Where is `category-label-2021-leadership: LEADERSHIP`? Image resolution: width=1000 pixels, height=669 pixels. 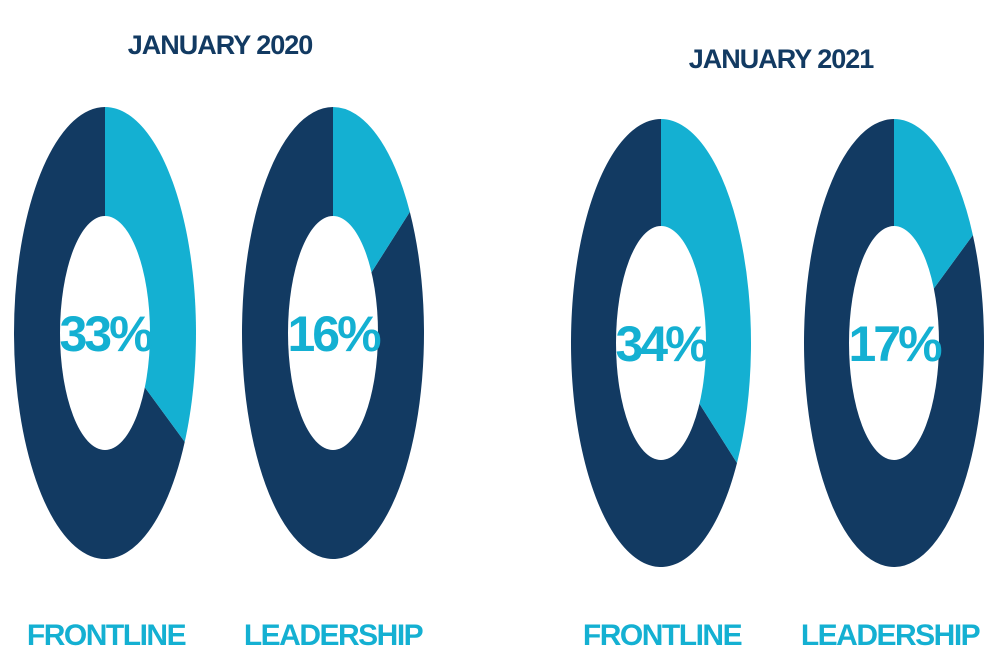 category-label-2021-leadership: LEADERSHIP is located at coordinates (890, 635).